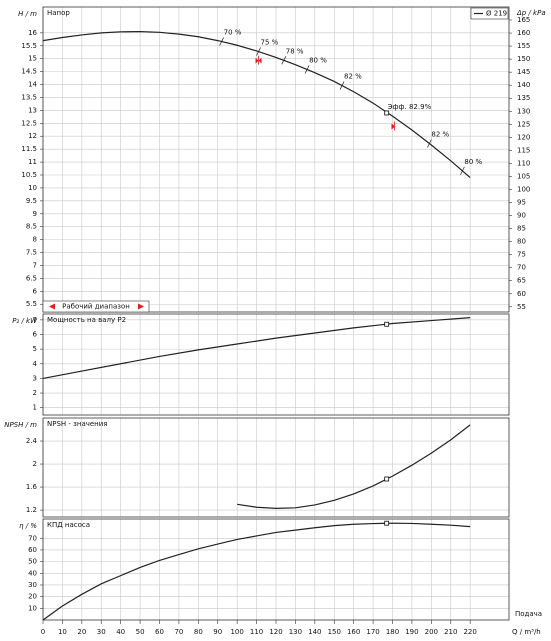 The image size is (551, 641). What do you see at coordinates (32, 550) in the screenshot?
I see `y-tick-label: 60` at bounding box center [32, 550].